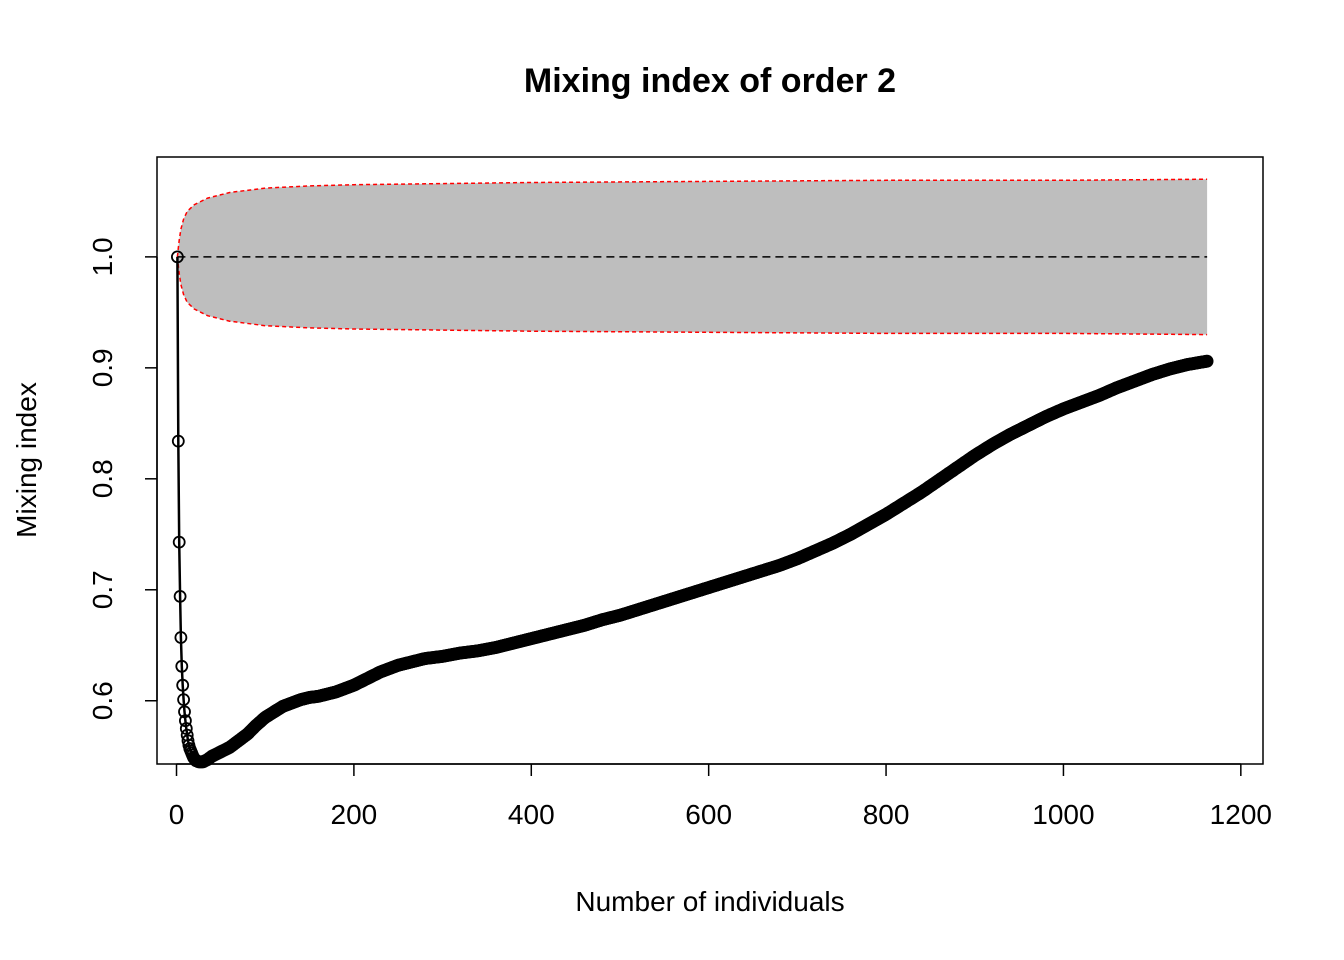 This screenshot has width=1344, height=960. What do you see at coordinates (102, 700) in the screenshot?
I see `y-tick-label: 0.6` at bounding box center [102, 700].